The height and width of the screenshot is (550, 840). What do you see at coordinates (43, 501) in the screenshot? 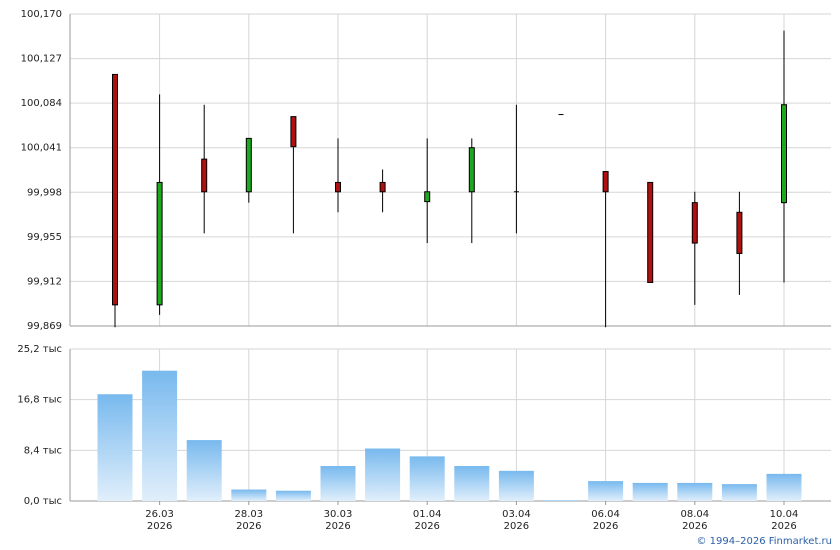
I see `volume-tick-label: 0,0 тыс` at bounding box center [43, 501].